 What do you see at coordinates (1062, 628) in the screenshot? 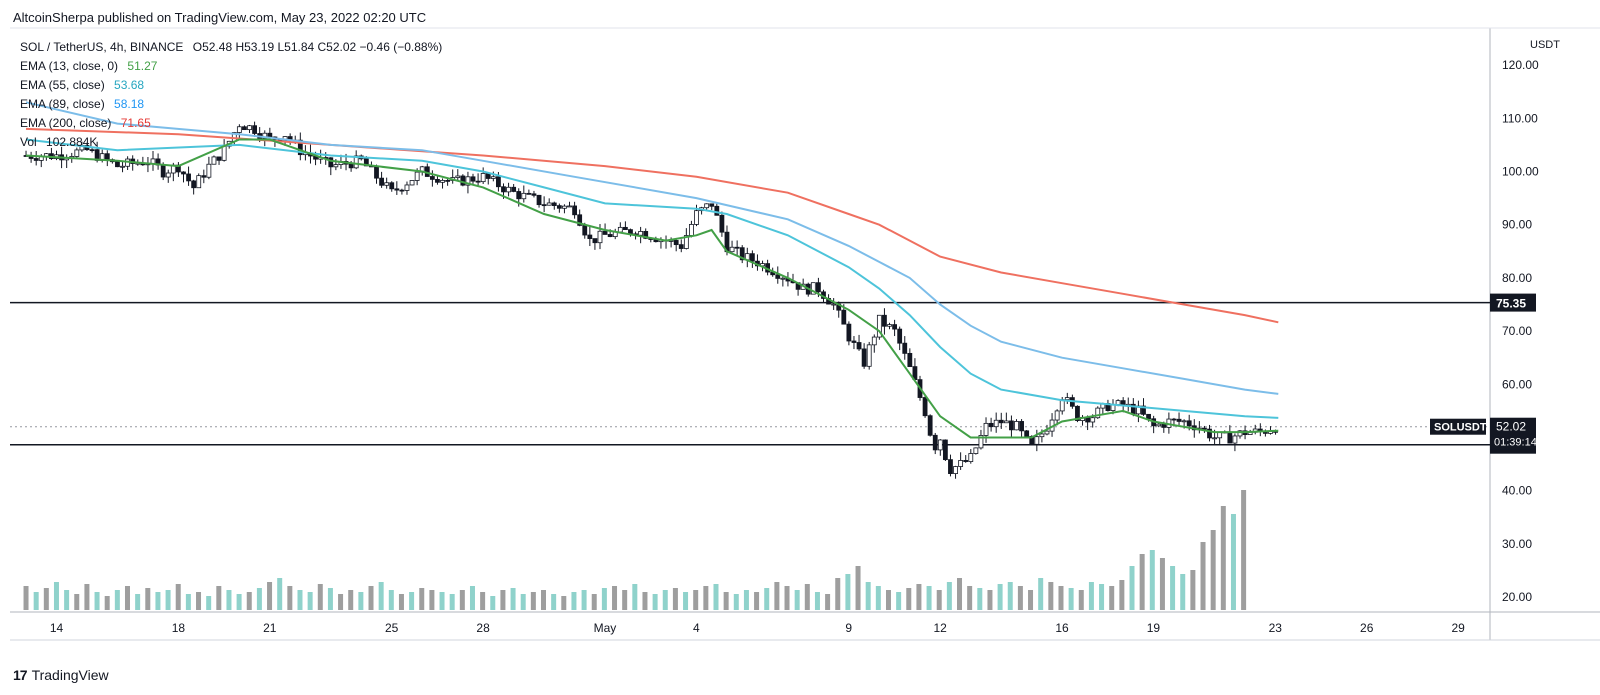
I see `x-tick-label: 16` at bounding box center [1062, 628].